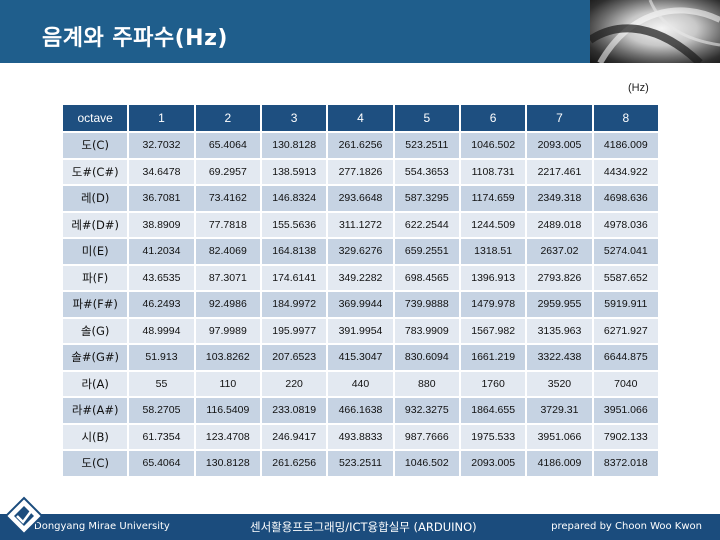  I want to click on note-label: 미(E), so click(96, 252).